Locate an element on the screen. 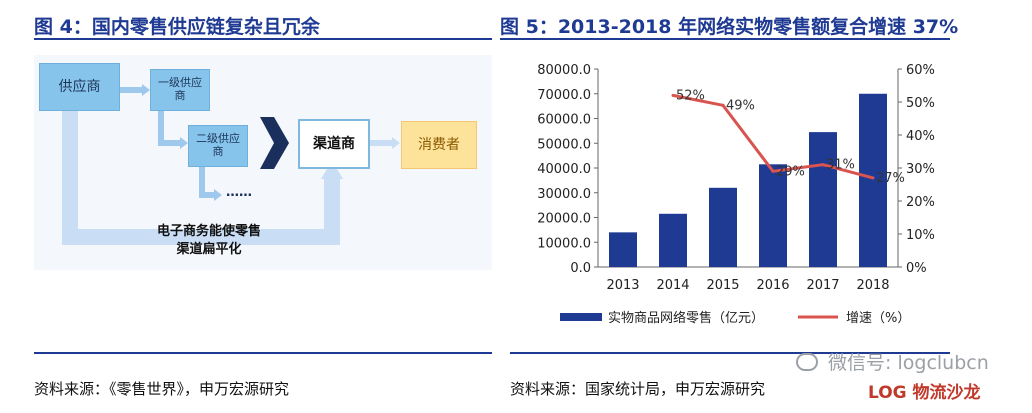 This screenshot has width=1032, height=413. supplier-label: 供应商 is located at coordinates (79, 86).